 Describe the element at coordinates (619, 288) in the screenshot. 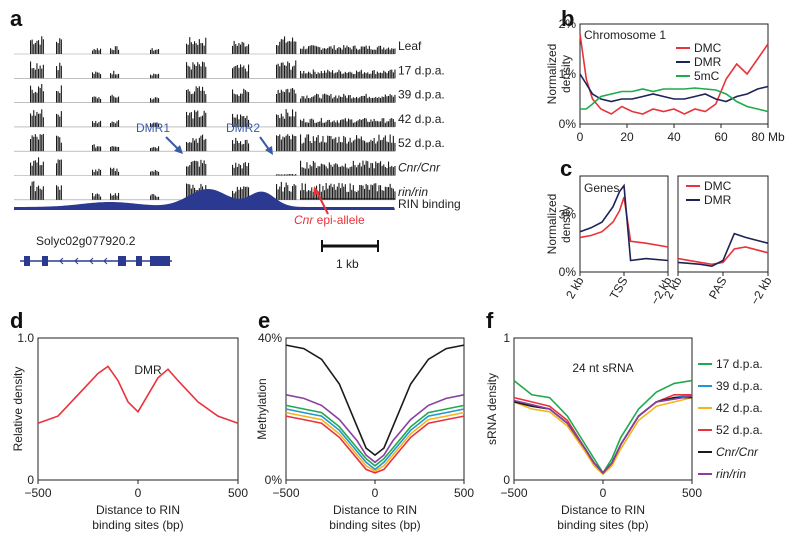

I see `x-tick-label: TSS` at that location.